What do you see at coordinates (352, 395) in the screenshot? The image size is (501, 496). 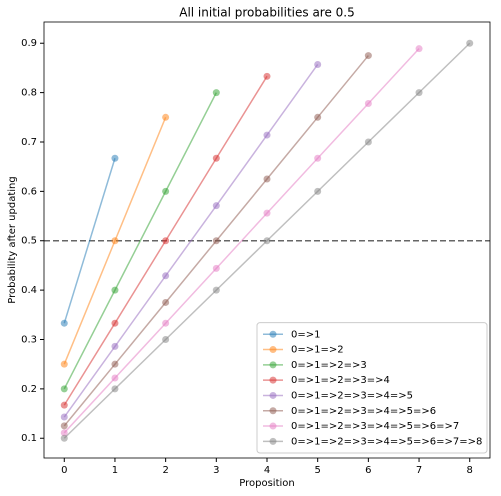 I see `legend-label: 0=>1=>2=>3=>4=>5` at bounding box center [352, 395].